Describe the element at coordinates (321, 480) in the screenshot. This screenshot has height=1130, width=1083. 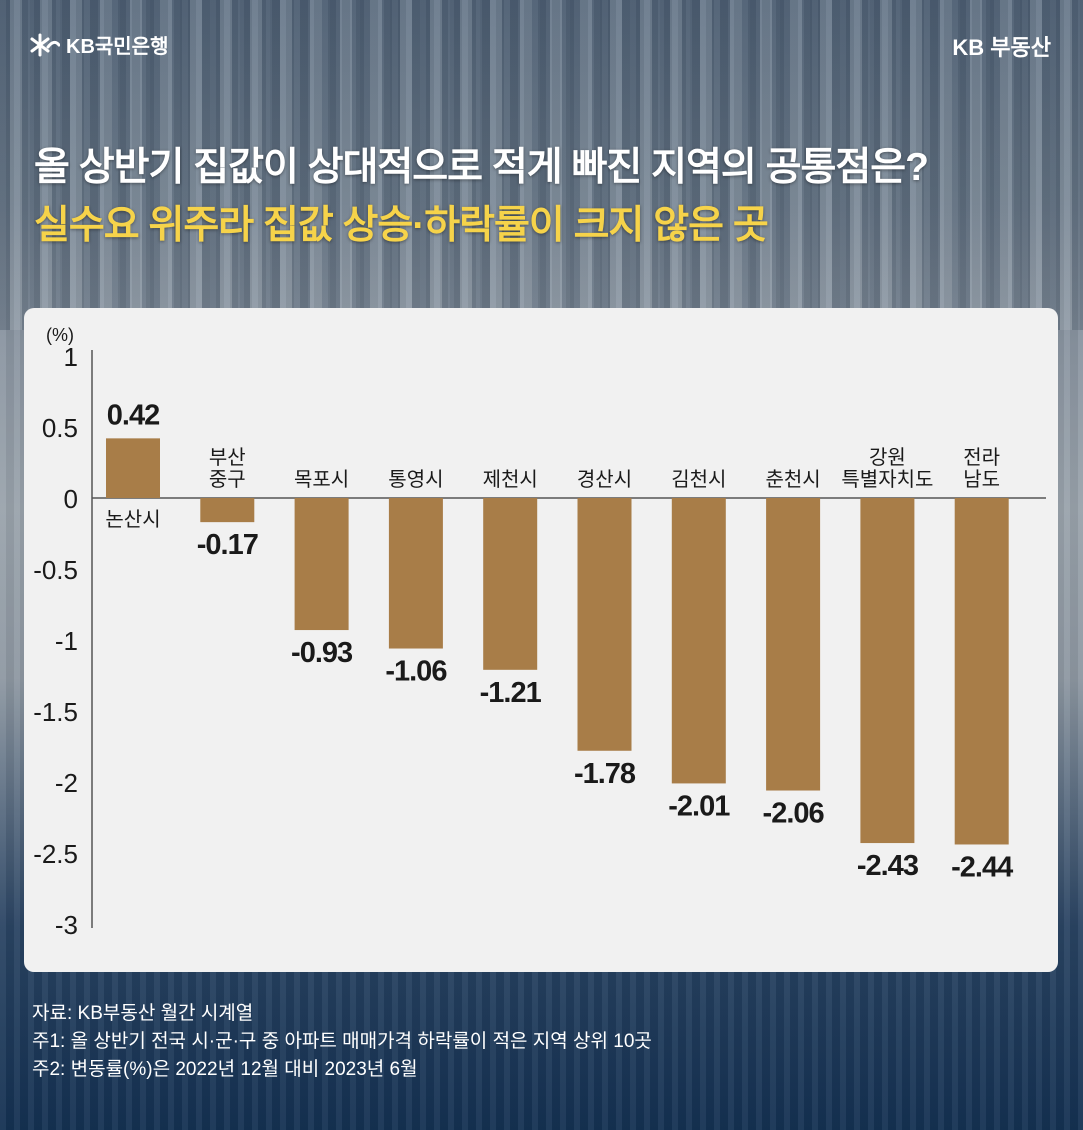
I see `category-label: 목포시` at that location.